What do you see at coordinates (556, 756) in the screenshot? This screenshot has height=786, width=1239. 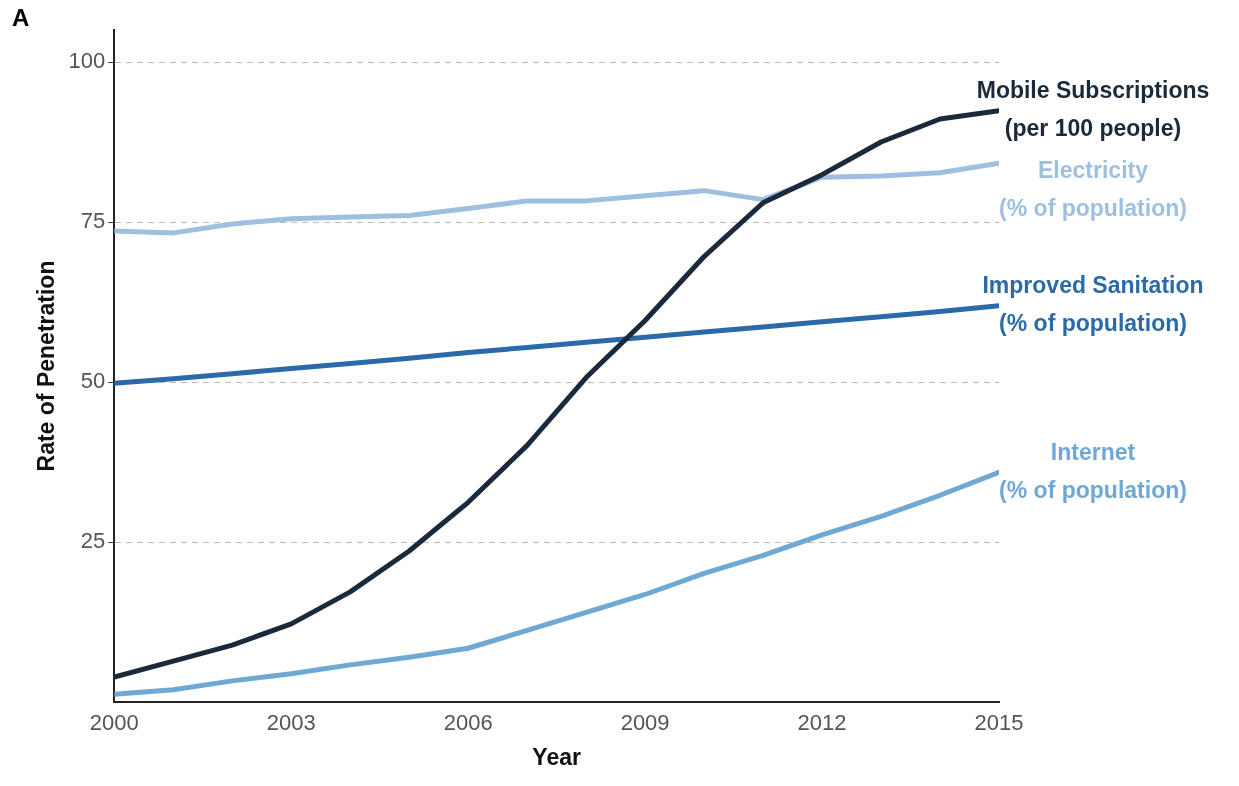 I see `x-axis-title: Year` at bounding box center [556, 756].